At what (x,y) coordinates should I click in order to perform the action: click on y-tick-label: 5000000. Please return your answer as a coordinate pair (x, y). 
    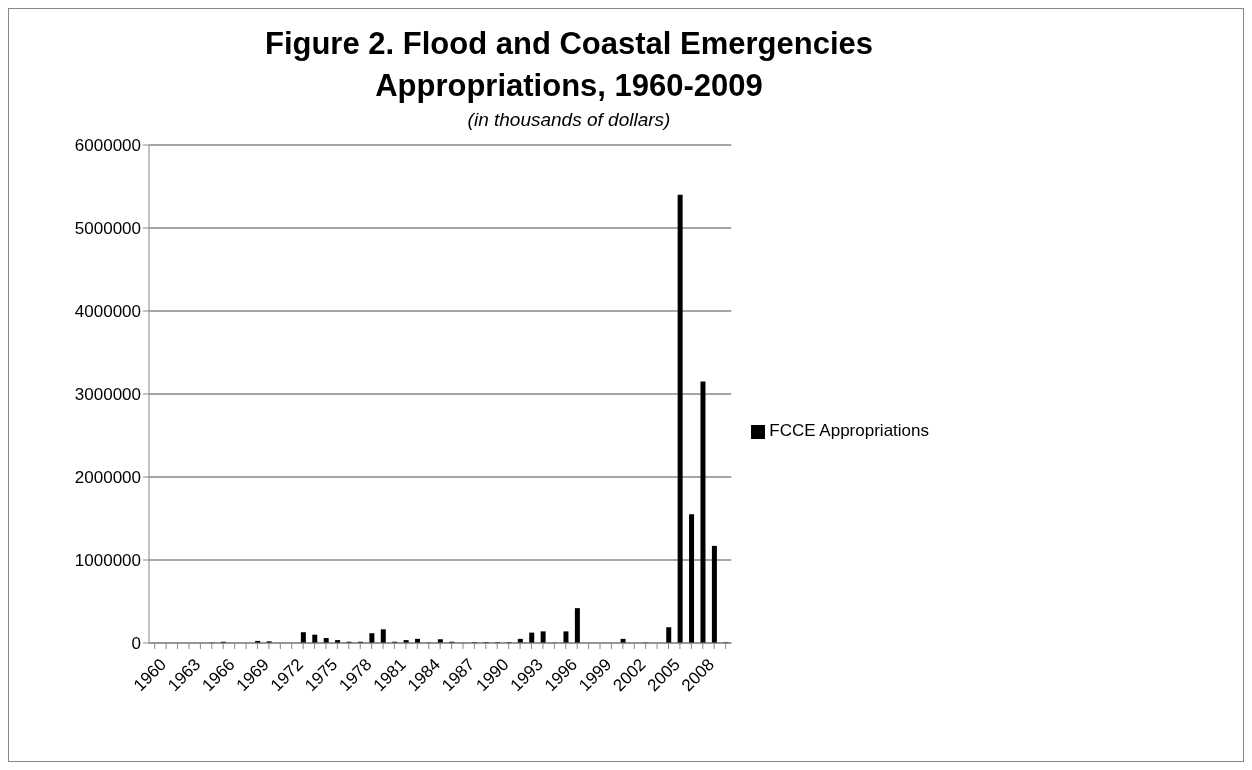
    Looking at the image, I should click on (107, 229).